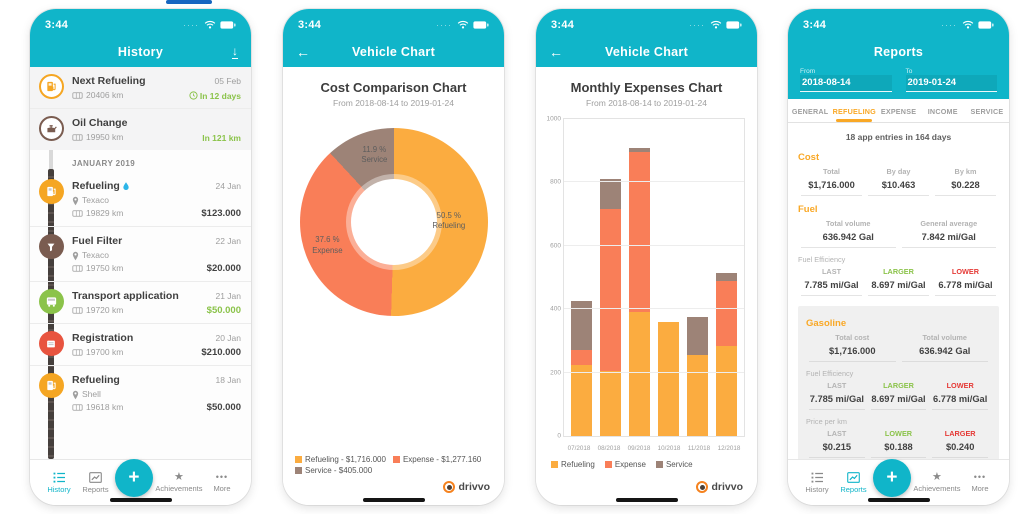  I want to click on bar-10/2018, so click(668, 277).